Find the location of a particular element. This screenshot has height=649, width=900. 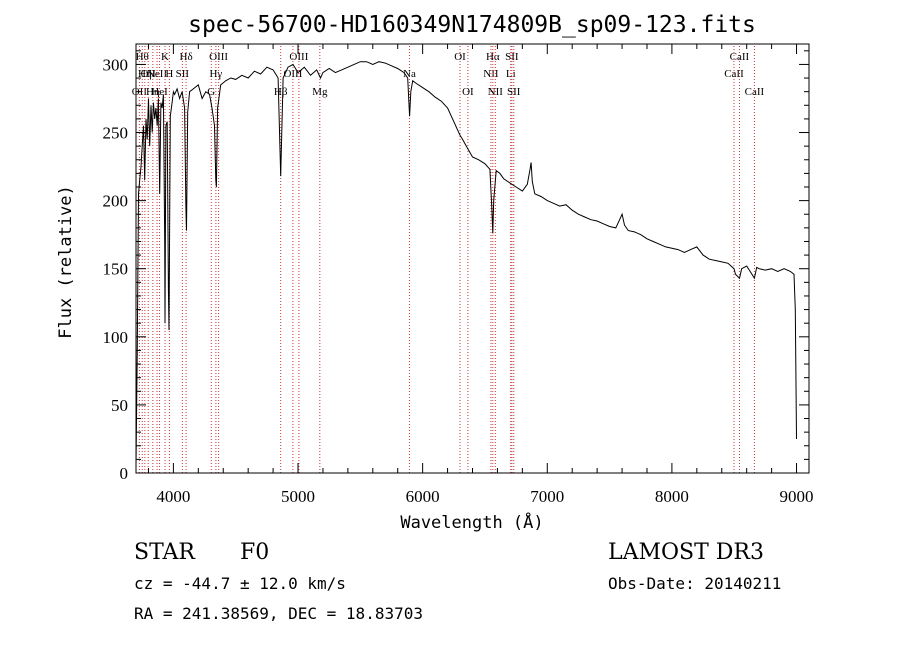

x-tick-label-4: 8000 is located at coordinates (672, 496).